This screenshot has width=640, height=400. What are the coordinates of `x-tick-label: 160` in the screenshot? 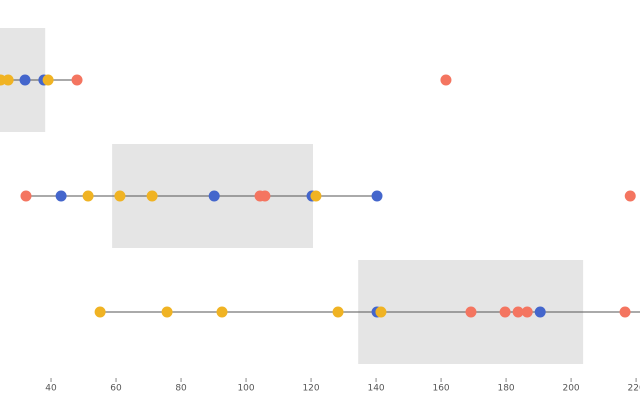 It's located at (440, 389).